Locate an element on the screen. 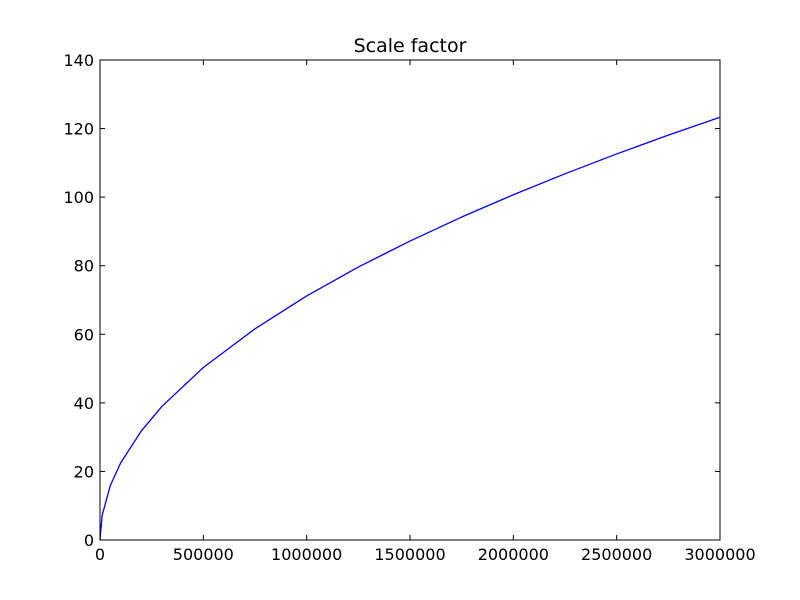  y-tick-label: 40 is located at coordinates (84, 403).